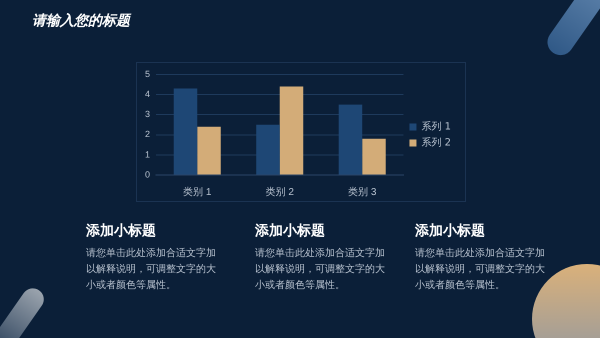 This screenshot has width=600, height=338. Describe the element at coordinates (147, 154) in the screenshot. I see `y-tick-label: 1` at that location.